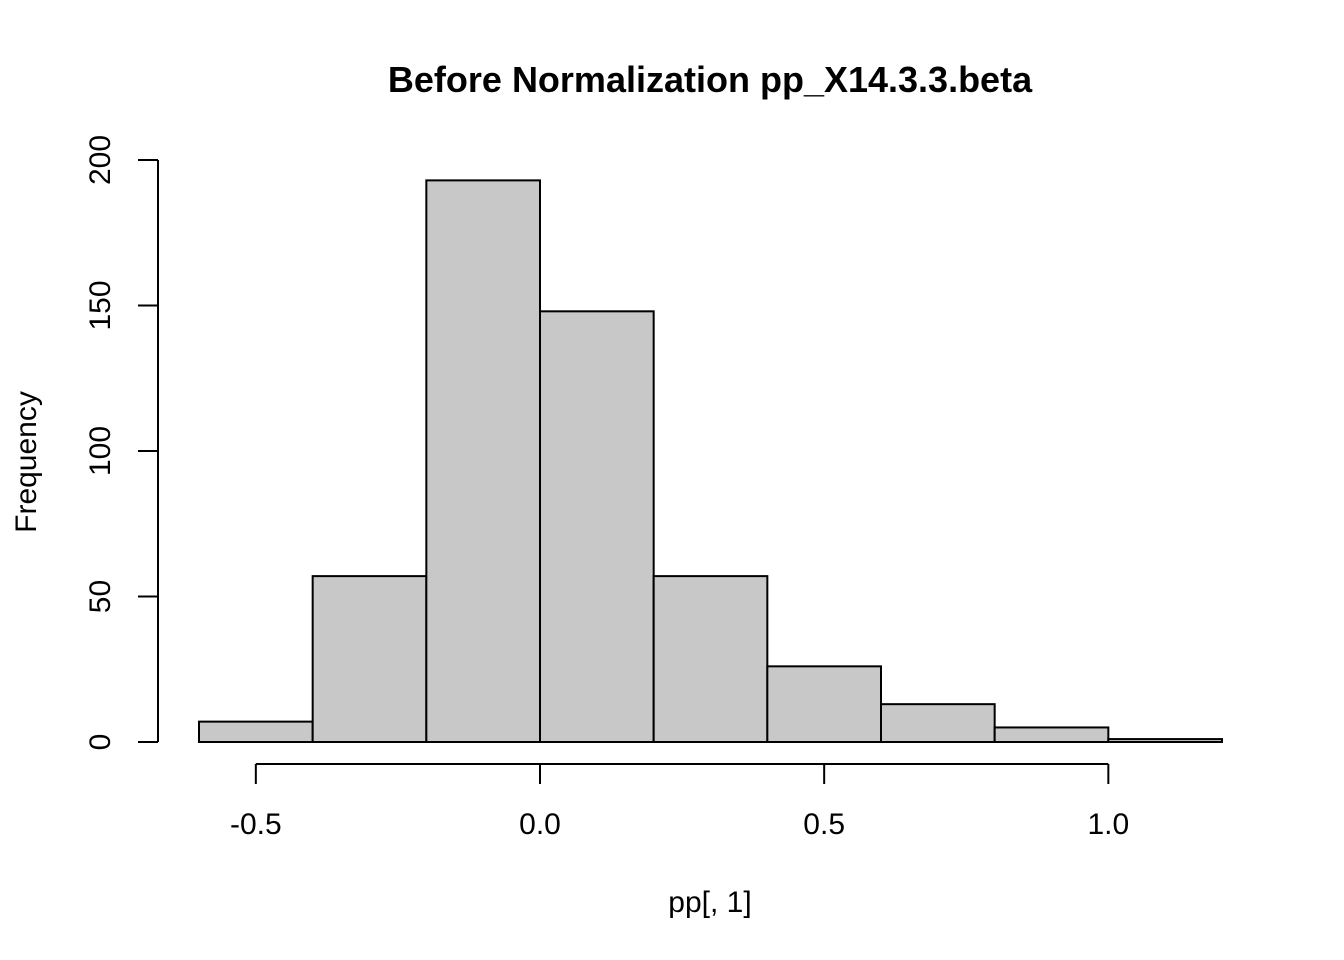  Describe the element at coordinates (100, 305) in the screenshot. I see `y-tick-label: 150` at that location.